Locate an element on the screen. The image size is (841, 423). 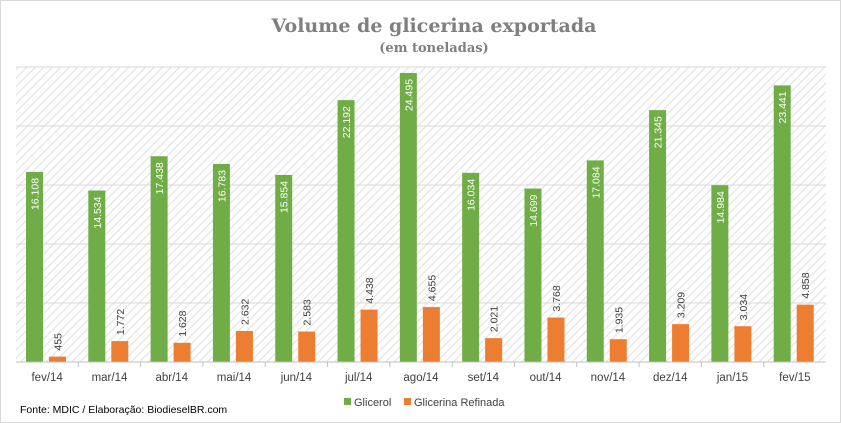
data-label-glicerina-refinada: 2.583 is located at coordinates (308, 312).